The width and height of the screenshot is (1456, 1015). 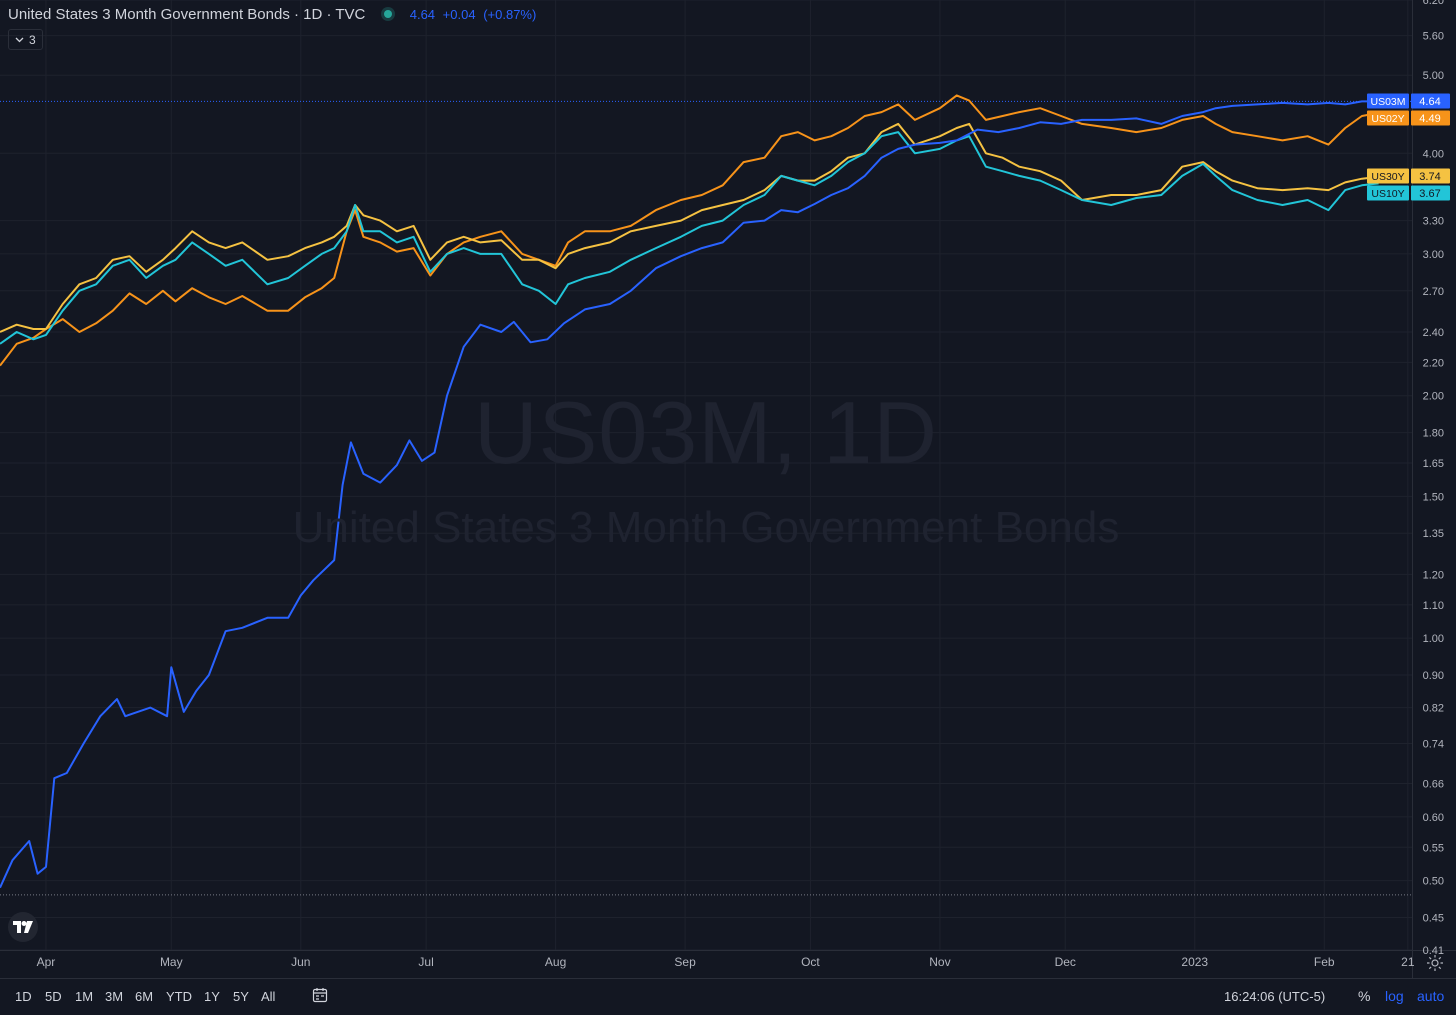 I want to click on series-label-us02y: US02Y 4.49, so click(x=1408, y=118).